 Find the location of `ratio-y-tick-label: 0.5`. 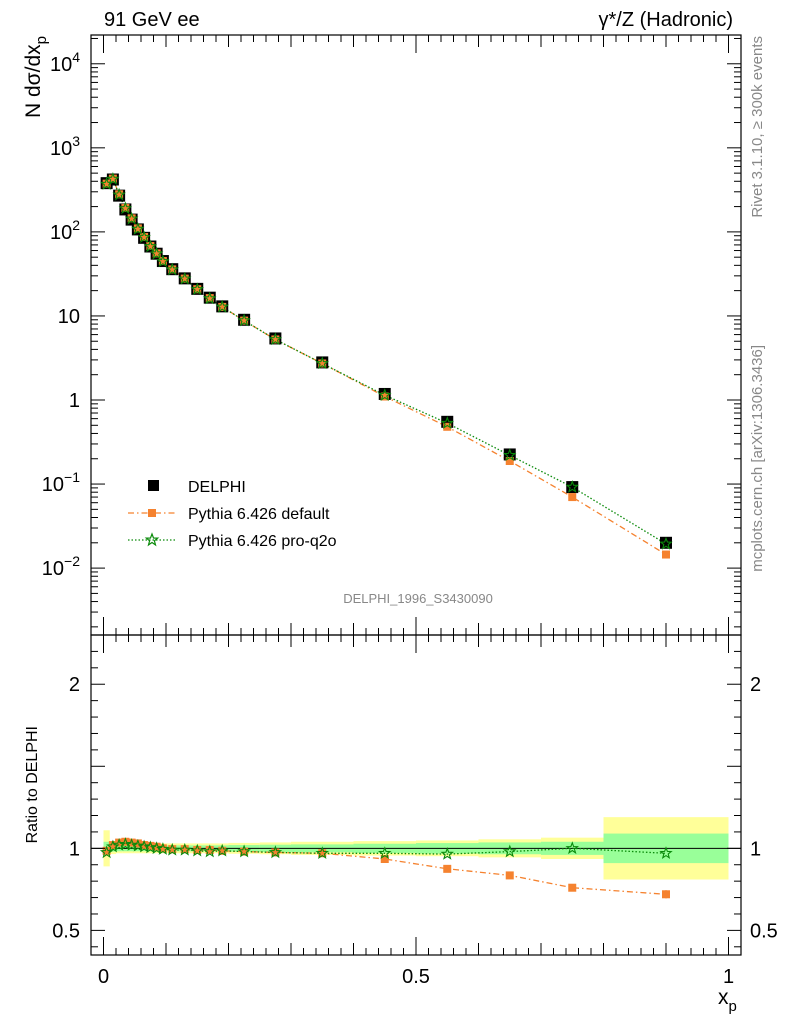

ratio-y-tick-label: 0.5 is located at coordinates (66, 931).